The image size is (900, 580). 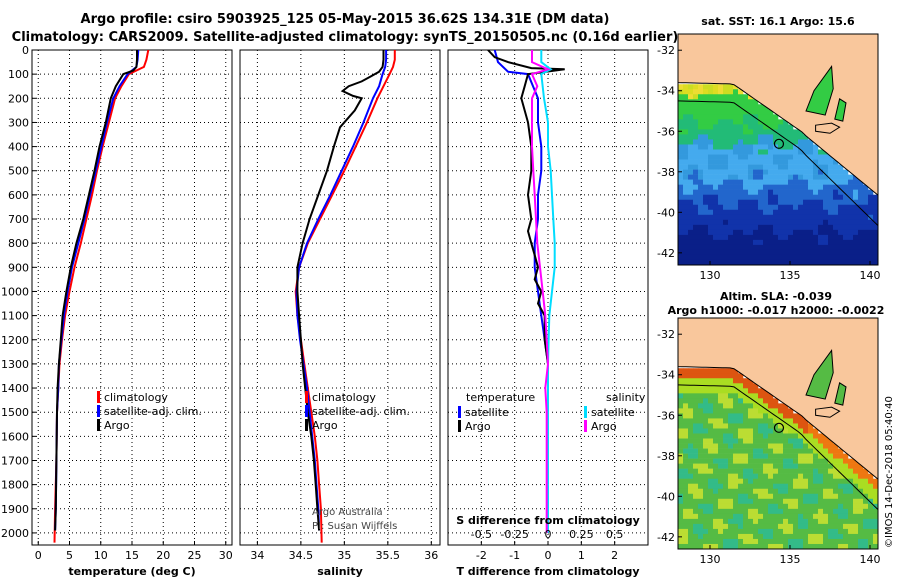 What do you see at coordinates (779, 143) in the screenshot?
I see `profile-location-marker` at bounding box center [779, 143].